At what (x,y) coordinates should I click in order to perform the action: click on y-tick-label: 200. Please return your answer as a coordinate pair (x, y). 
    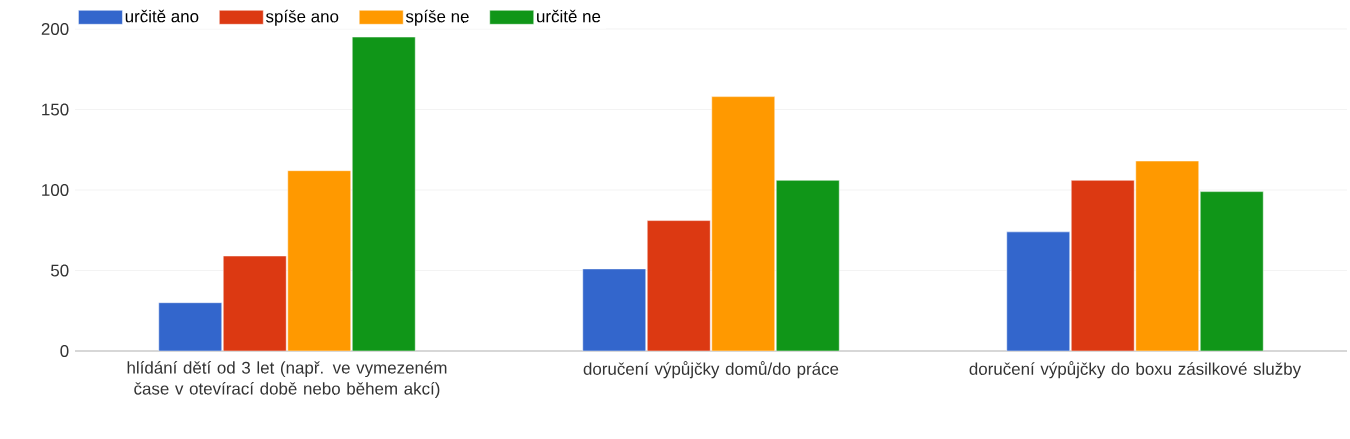
    Looking at the image, I should click on (55, 29).